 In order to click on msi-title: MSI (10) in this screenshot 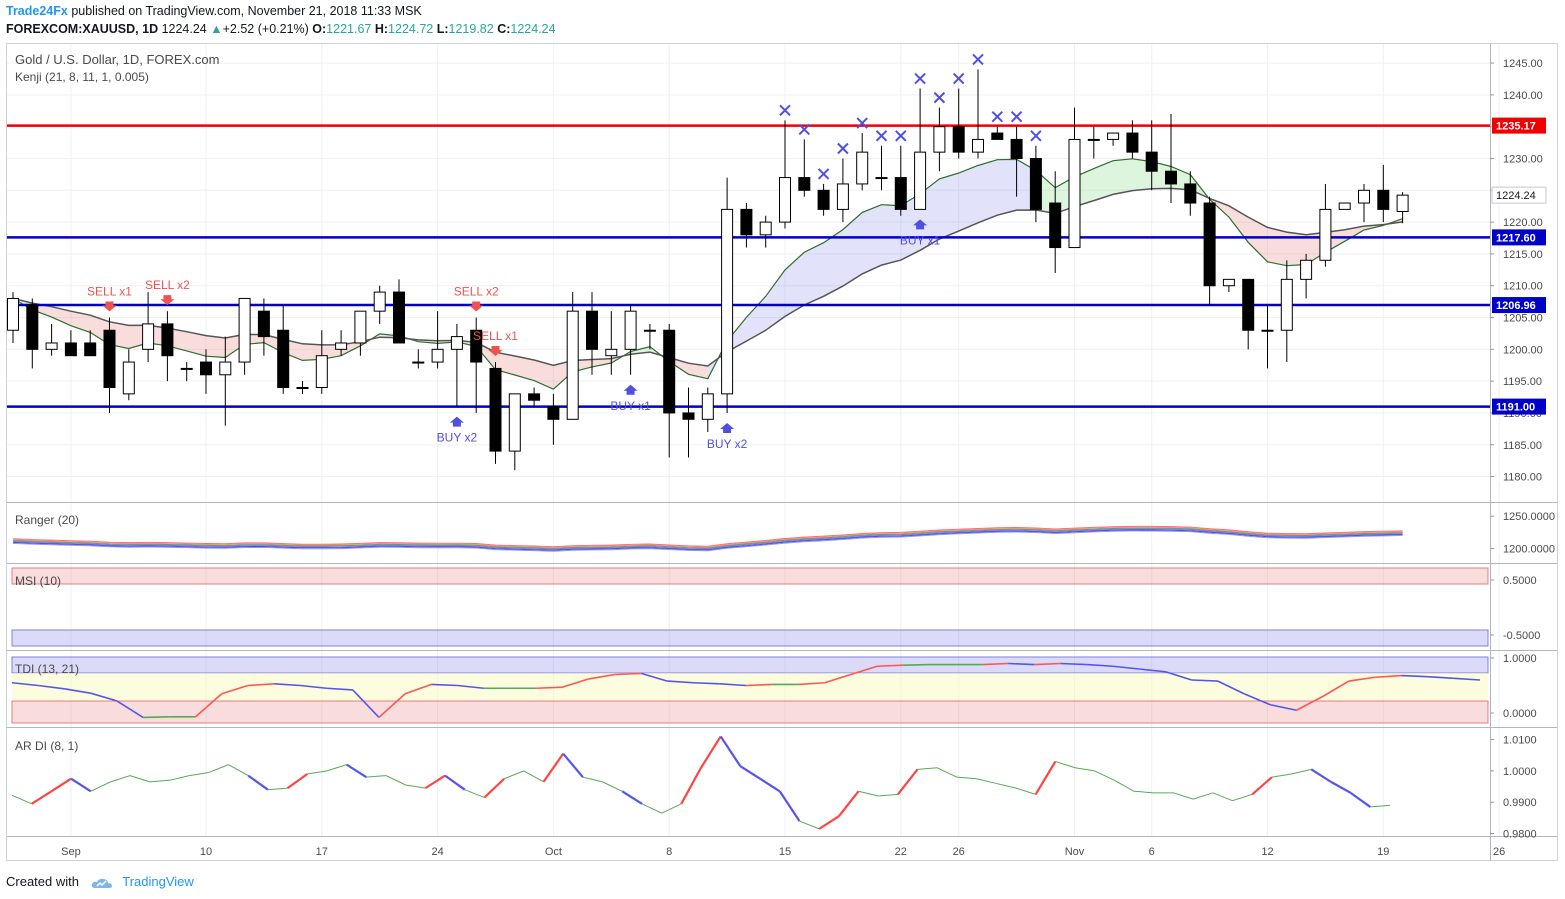, I will do `click(38, 581)`.